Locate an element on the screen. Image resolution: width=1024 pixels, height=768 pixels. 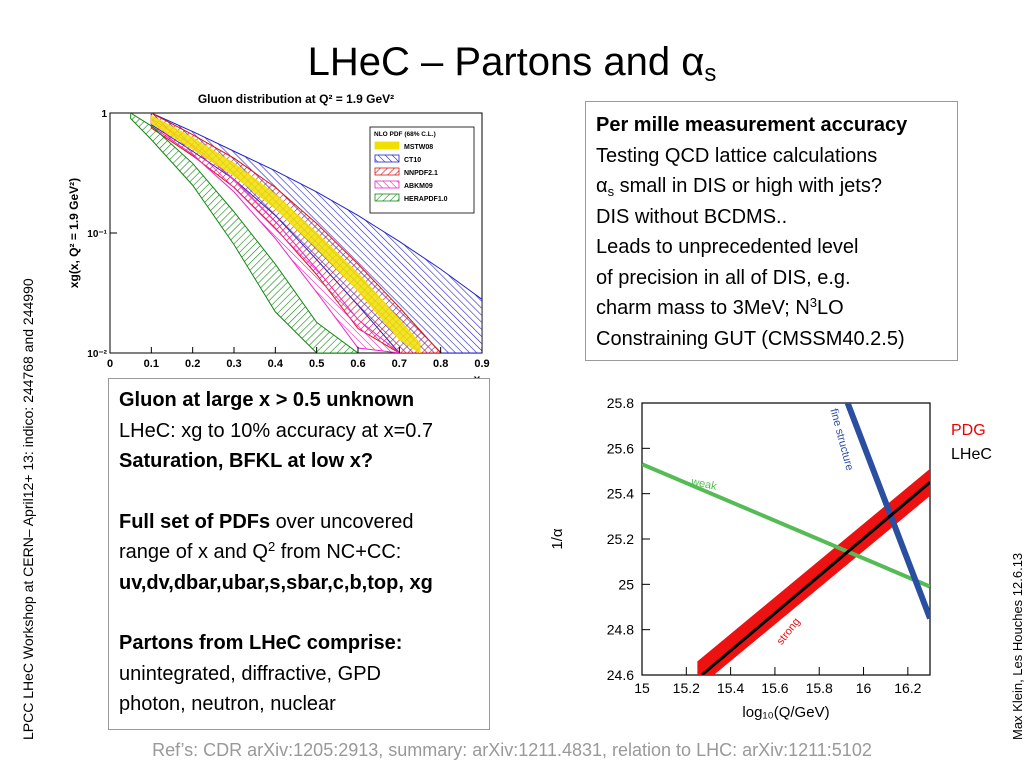
gluon-line-text: over uncovered is located at coordinates (342, 521).